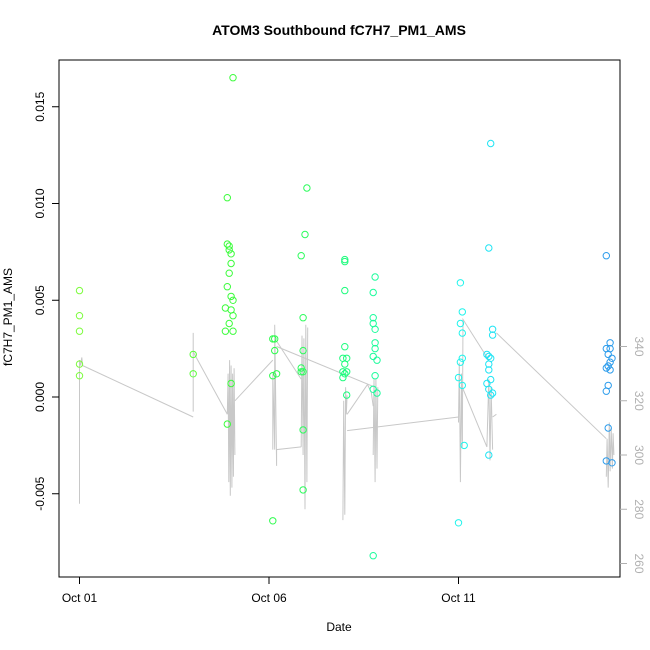 The image size is (650, 650). What do you see at coordinates (458, 598) in the screenshot?
I see `x-tick-label: Oct 11` at bounding box center [458, 598].